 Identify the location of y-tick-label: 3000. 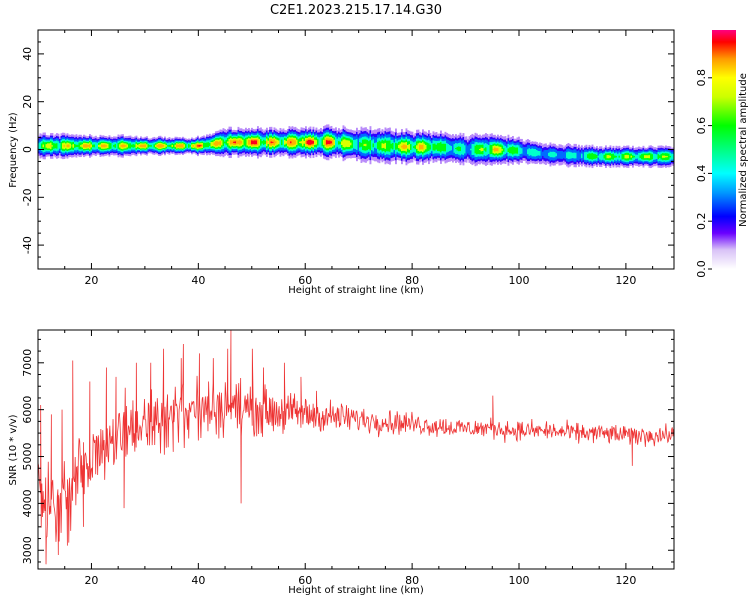
(27, 550).